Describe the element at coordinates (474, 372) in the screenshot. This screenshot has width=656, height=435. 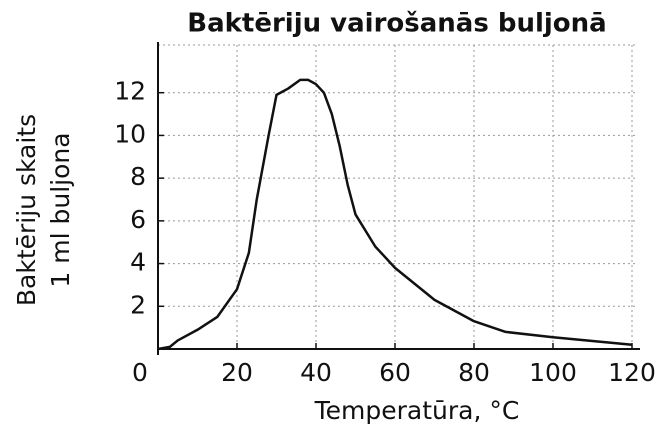
I see `x-tick-label: 80` at that location.